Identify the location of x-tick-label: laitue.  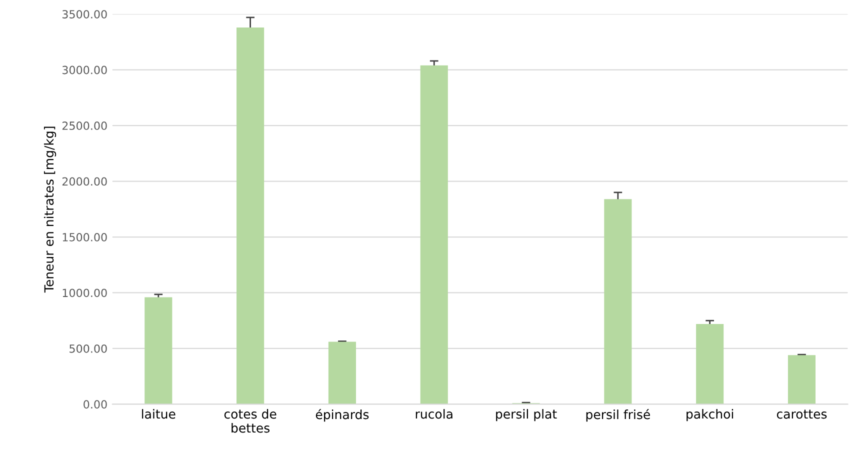
(159, 414).